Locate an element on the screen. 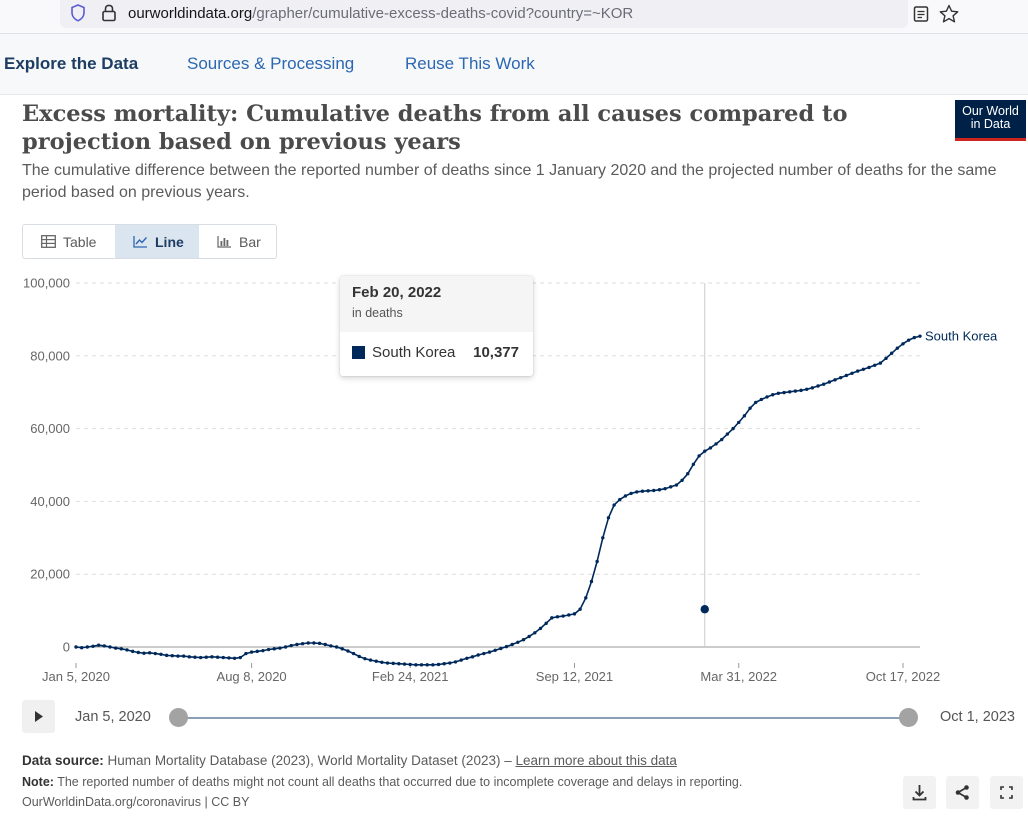  play-button is located at coordinates (38, 716).